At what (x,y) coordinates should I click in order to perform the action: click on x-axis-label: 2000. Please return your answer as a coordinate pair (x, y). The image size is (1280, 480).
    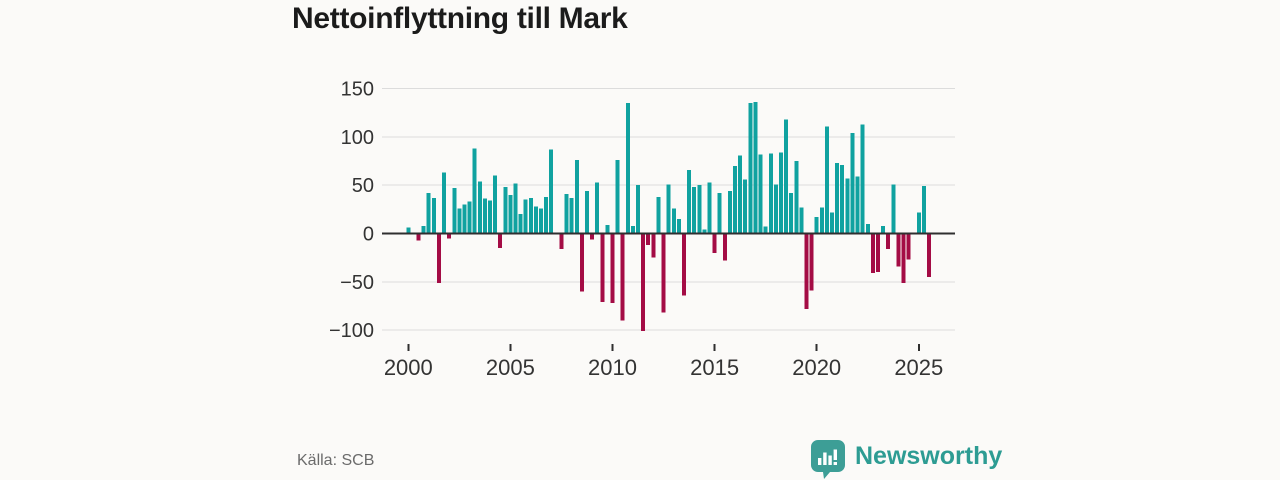
    Looking at the image, I should click on (408, 367).